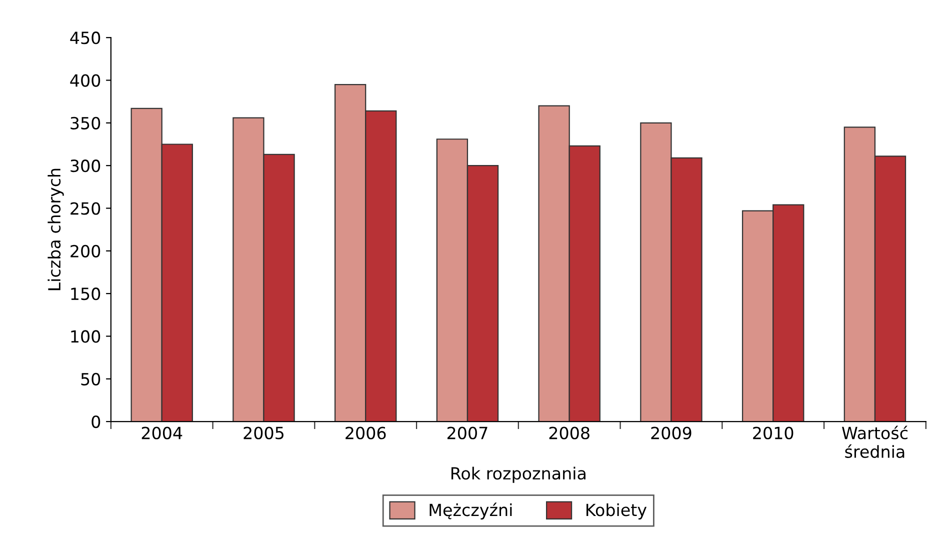 Image resolution: width=940 pixels, height=537 pixels. I want to click on y-tick-label: 250, so click(85, 208).